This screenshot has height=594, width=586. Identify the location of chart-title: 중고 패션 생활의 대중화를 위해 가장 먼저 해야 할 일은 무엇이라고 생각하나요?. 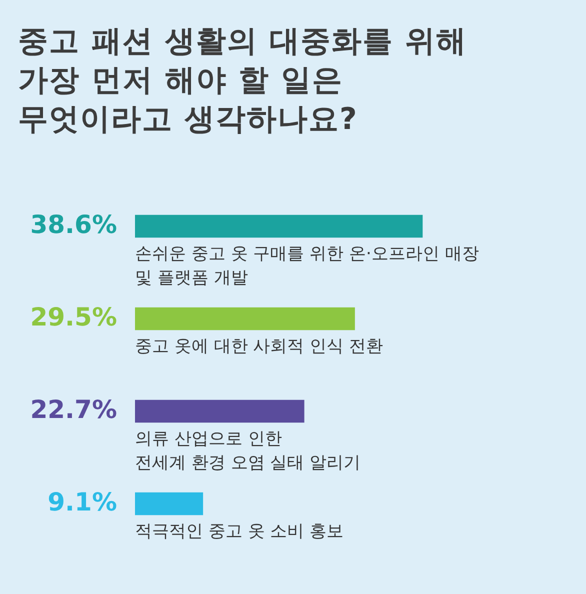
(242, 81).